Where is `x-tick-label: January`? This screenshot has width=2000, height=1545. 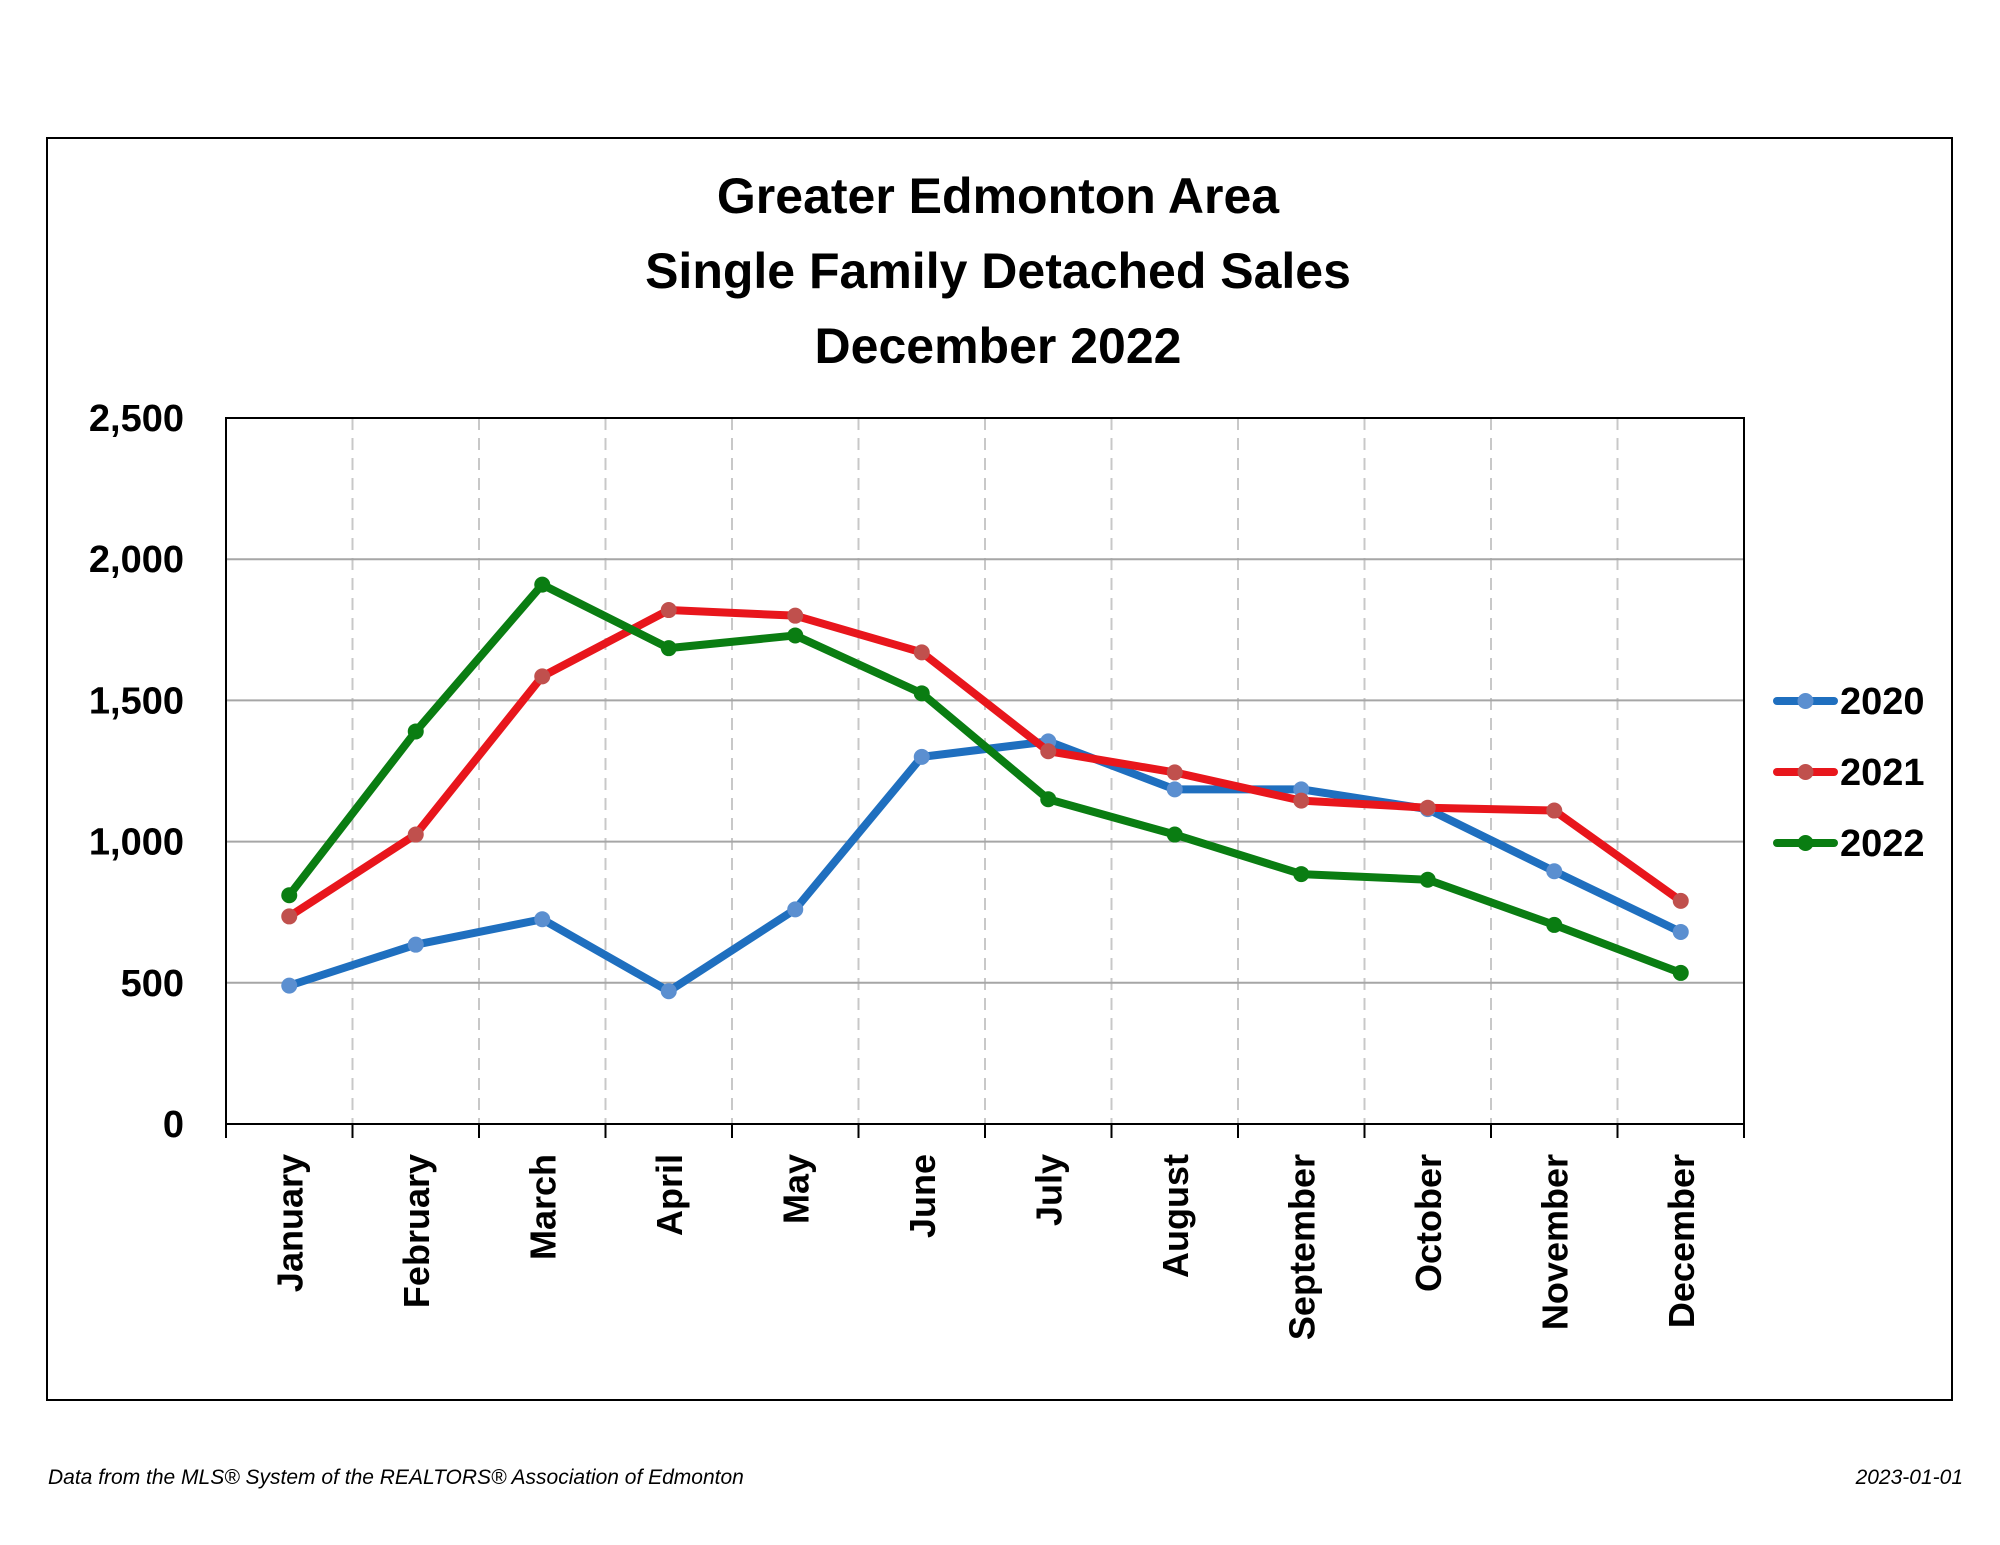
x-tick-label: January is located at coordinates (289, 1223).